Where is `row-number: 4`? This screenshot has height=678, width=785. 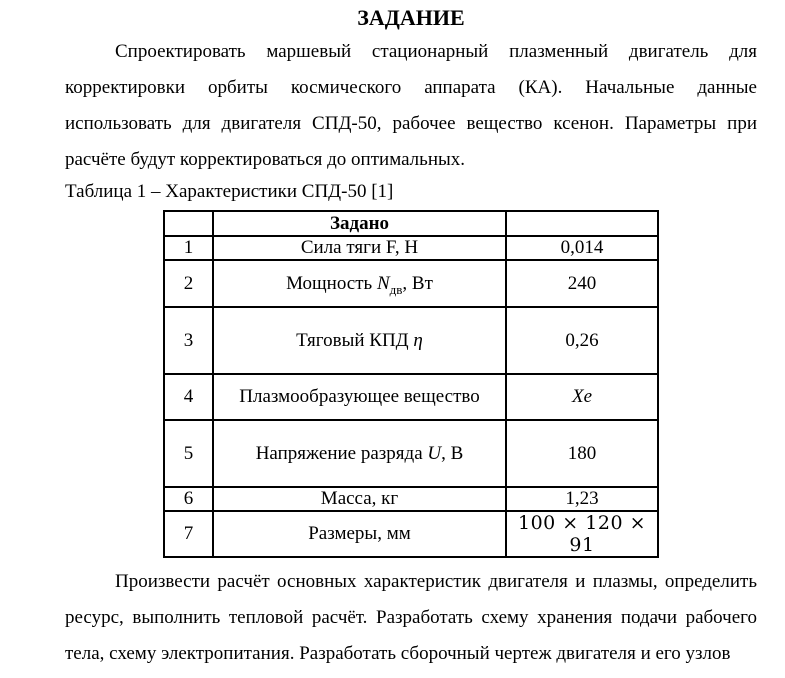
row-number: 4 is located at coordinates (188, 397).